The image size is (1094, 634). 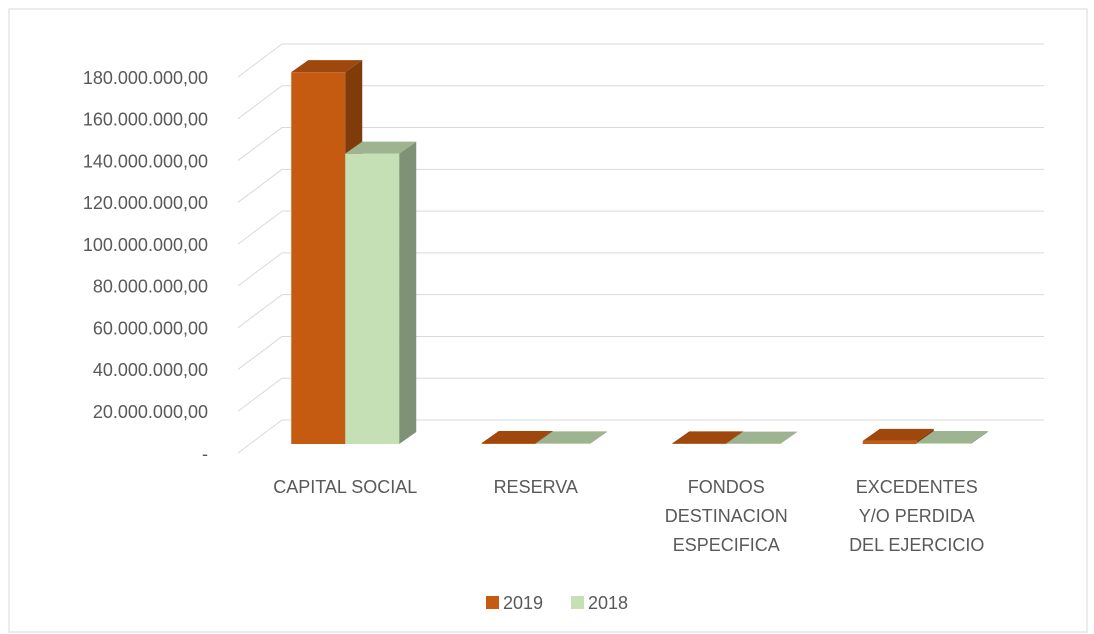 I want to click on x-tick-label: EXCEDENTES Y/O PERDIDA DEL EJERCICIO, so click(x=917, y=516).